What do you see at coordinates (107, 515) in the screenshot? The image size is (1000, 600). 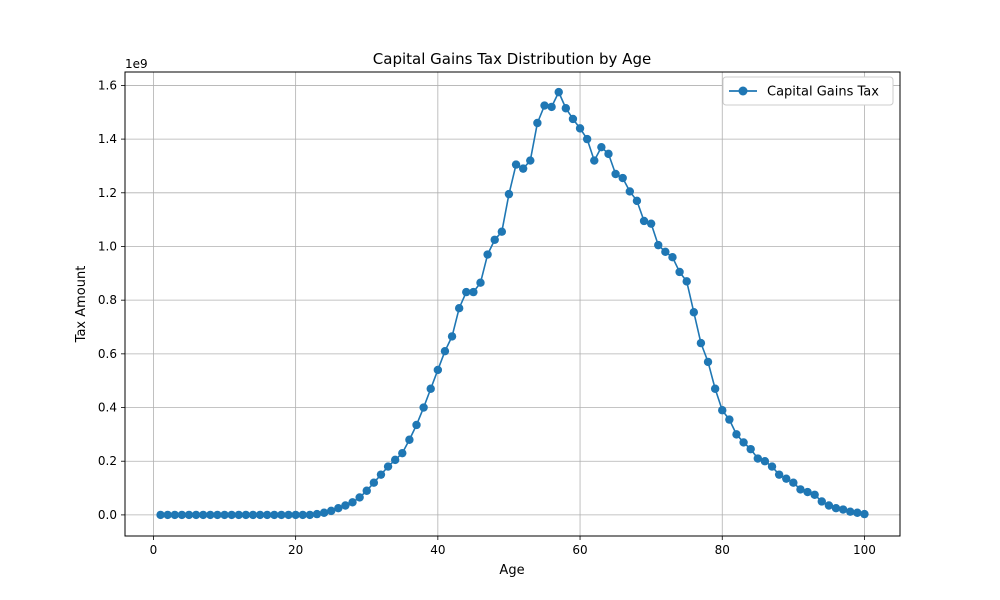 I see `y-tick-label: 0.0` at bounding box center [107, 515].